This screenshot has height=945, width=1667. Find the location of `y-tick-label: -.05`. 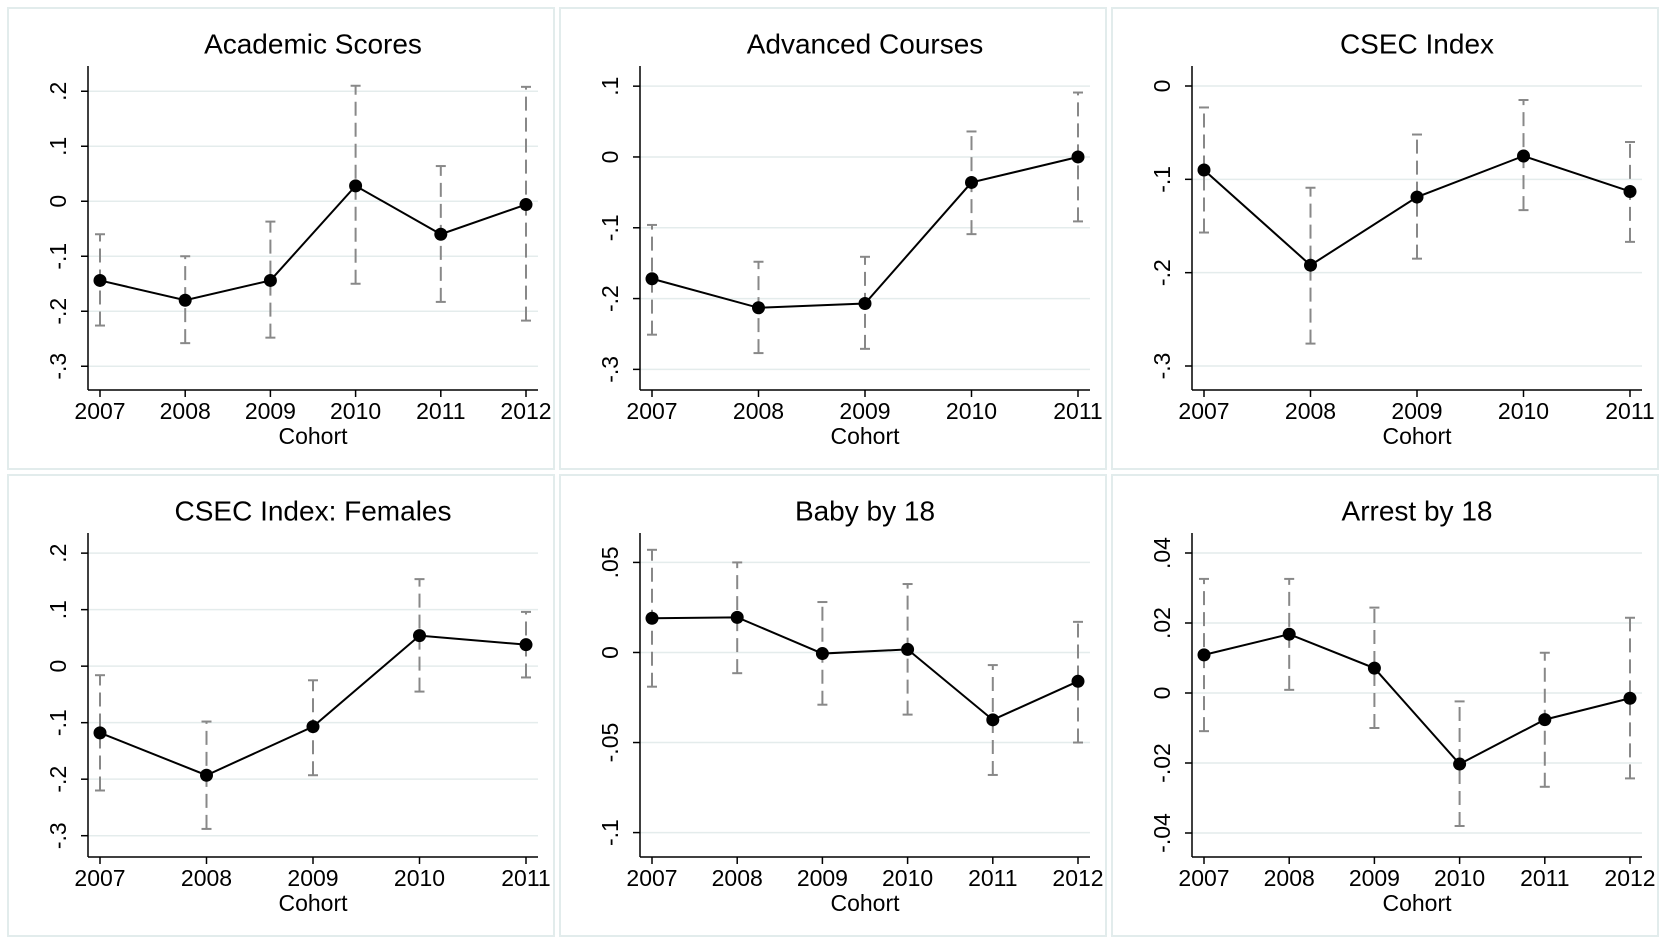

y-tick-label: -.05 is located at coordinates (610, 743).